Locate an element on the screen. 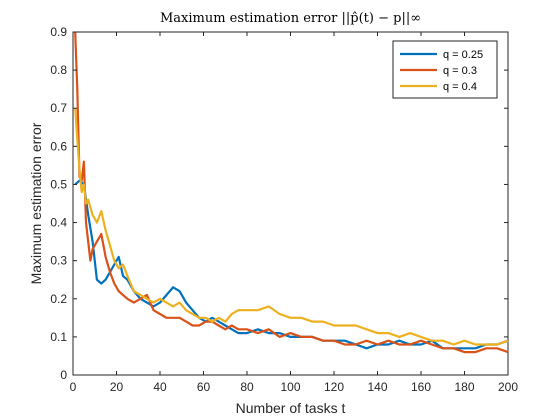 The height and width of the screenshot is (420, 560). legend: q = 0.25 q = 0.3 q = 0.4 is located at coordinates (445, 69).